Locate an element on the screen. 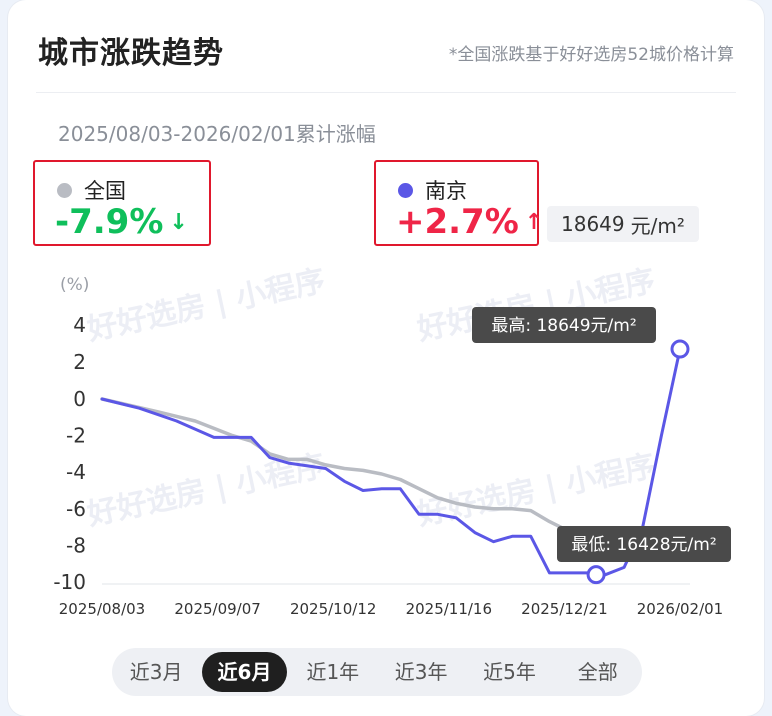  tab-4: 近5年 is located at coordinates (509, 672).